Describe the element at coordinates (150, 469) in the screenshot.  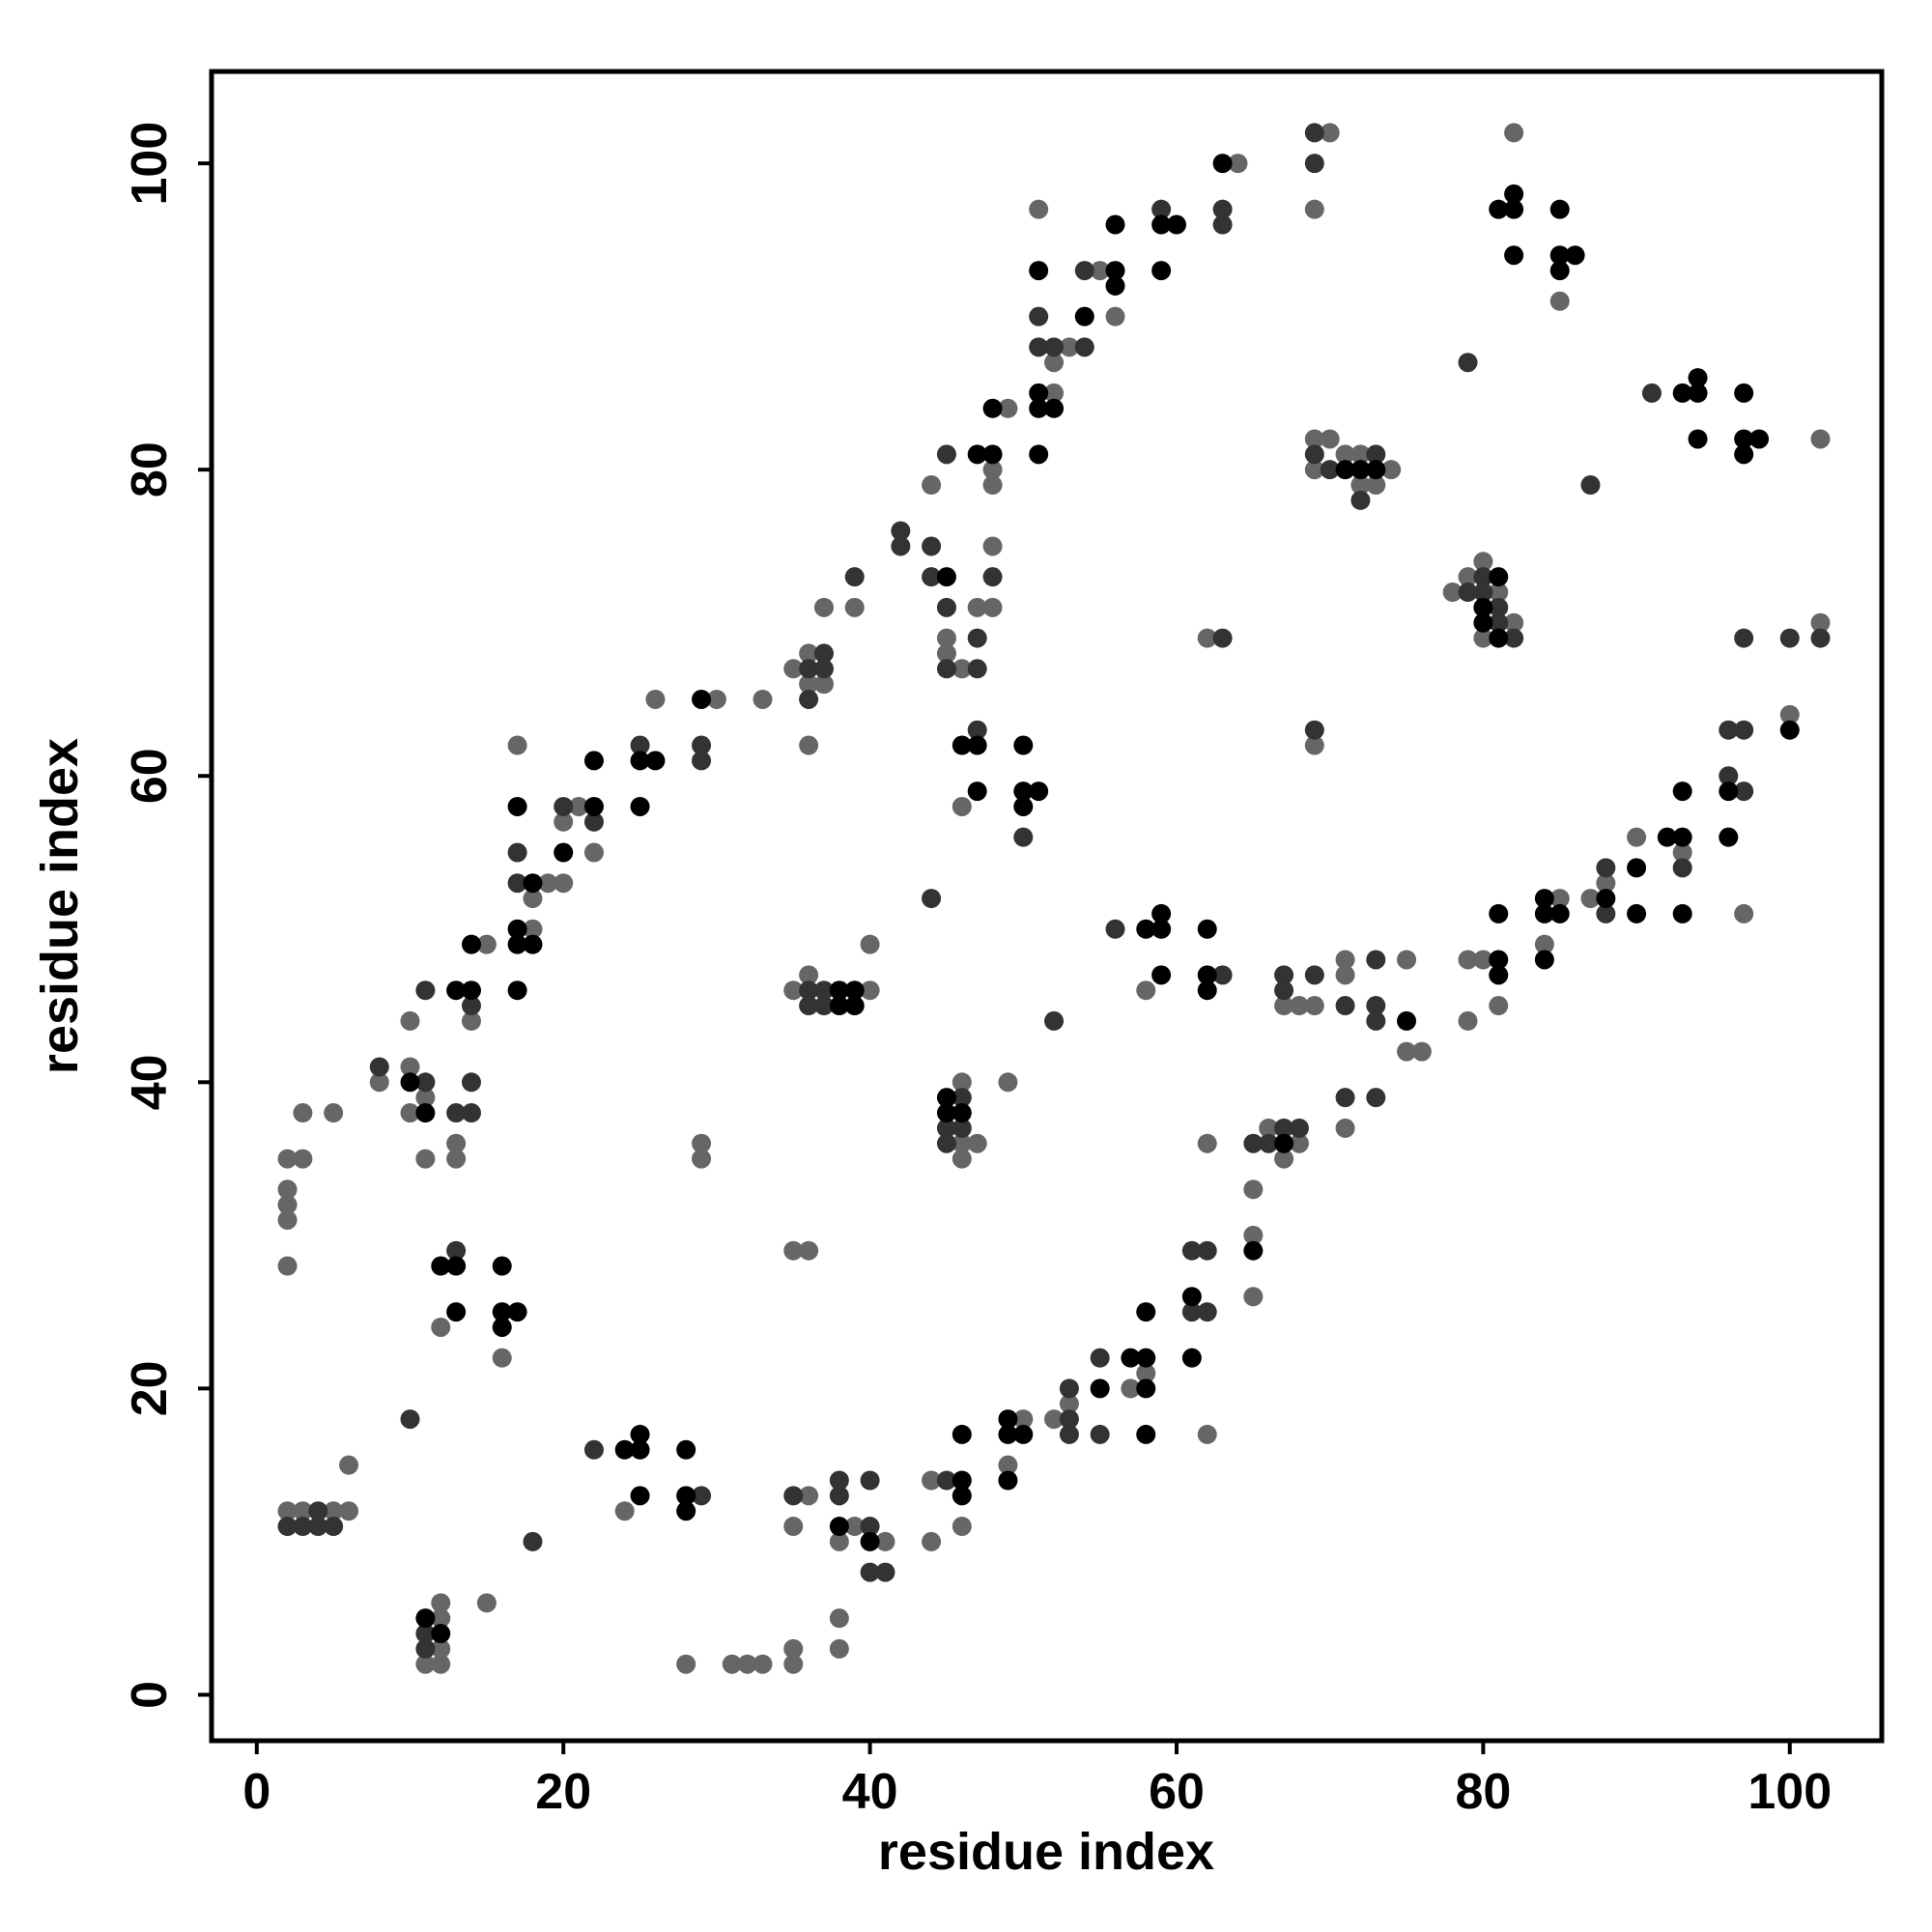
I see `y-tick-label: 80` at that location.